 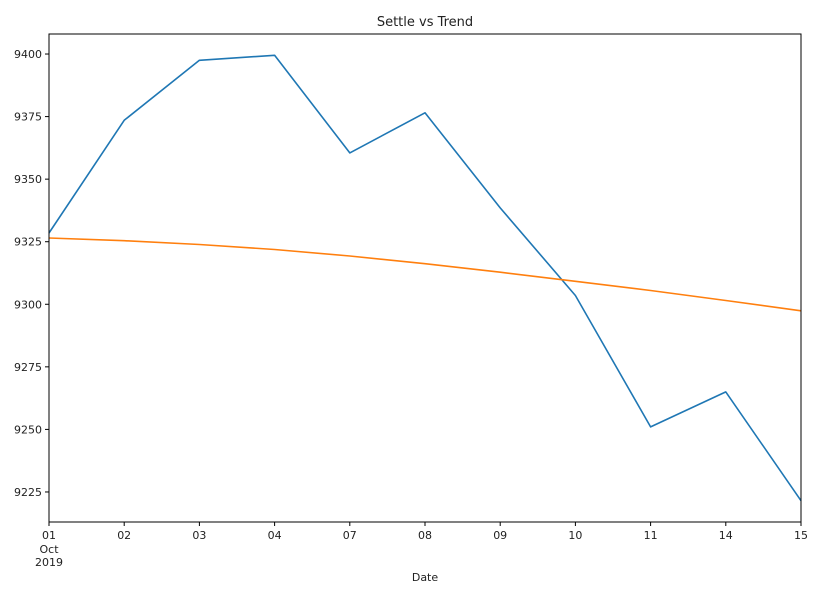 What do you see at coordinates (425, 22) in the screenshot?
I see `chart-title: Settle vs Trend` at bounding box center [425, 22].